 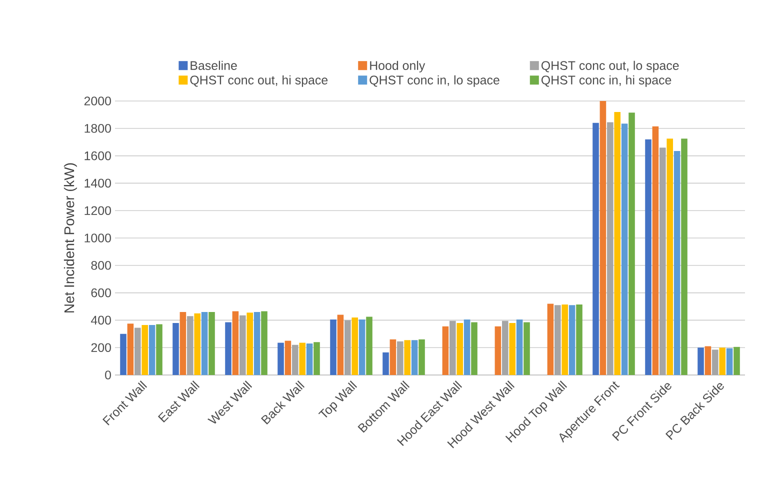 What do you see at coordinates (213, 65) in the screenshot?
I see `legend-label: Baseline` at bounding box center [213, 65].